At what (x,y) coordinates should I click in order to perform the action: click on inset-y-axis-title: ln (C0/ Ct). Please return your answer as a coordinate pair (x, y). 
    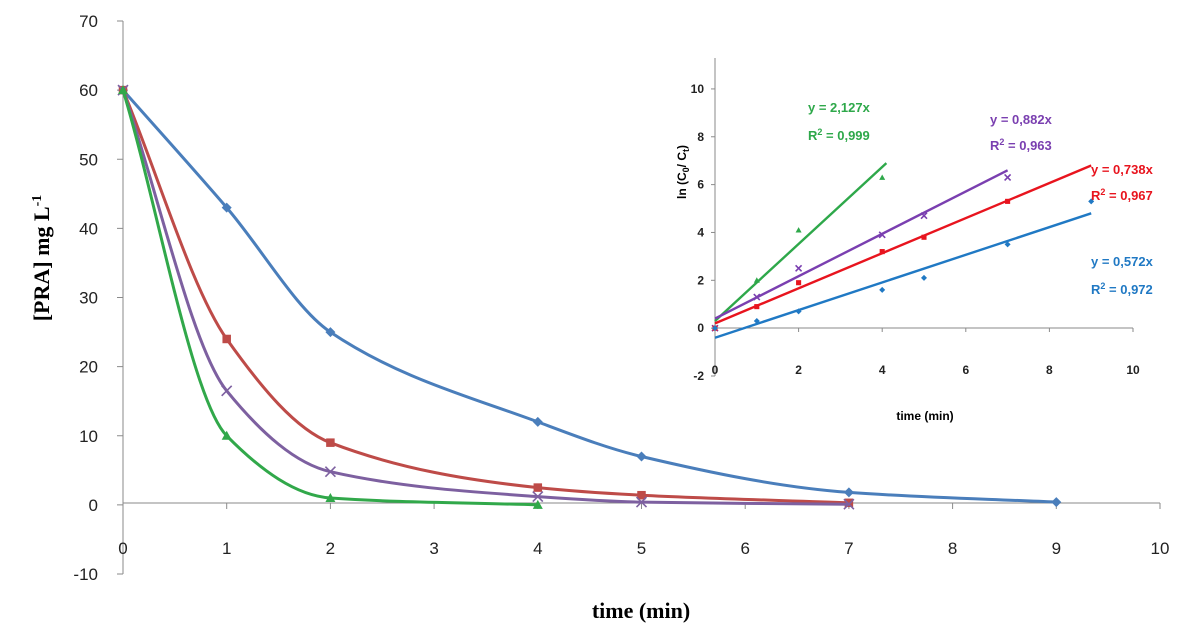
    Looking at the image, I should click on (683, 172).